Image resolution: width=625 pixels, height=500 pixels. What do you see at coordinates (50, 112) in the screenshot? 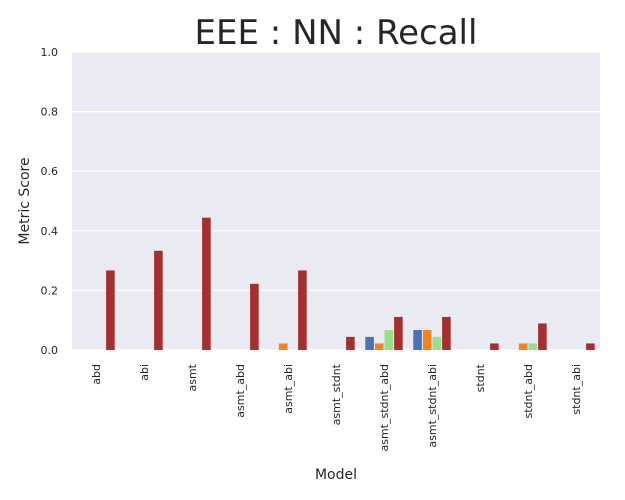
I see `y-tick-label: 0.8` at bounding box center [50, 112].